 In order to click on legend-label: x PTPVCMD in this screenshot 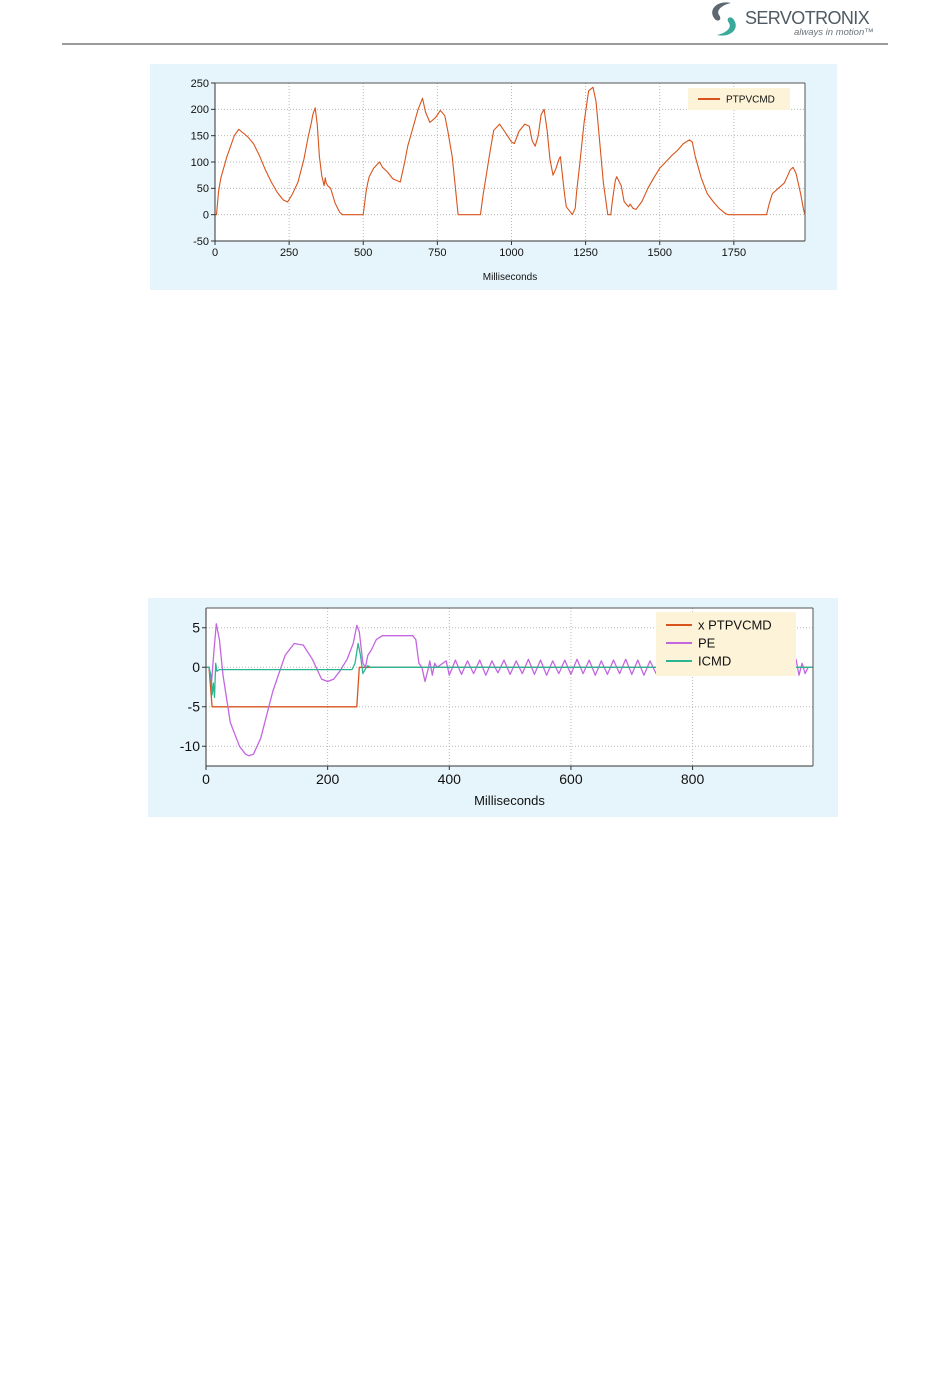, I will do `click(735, 625)`.